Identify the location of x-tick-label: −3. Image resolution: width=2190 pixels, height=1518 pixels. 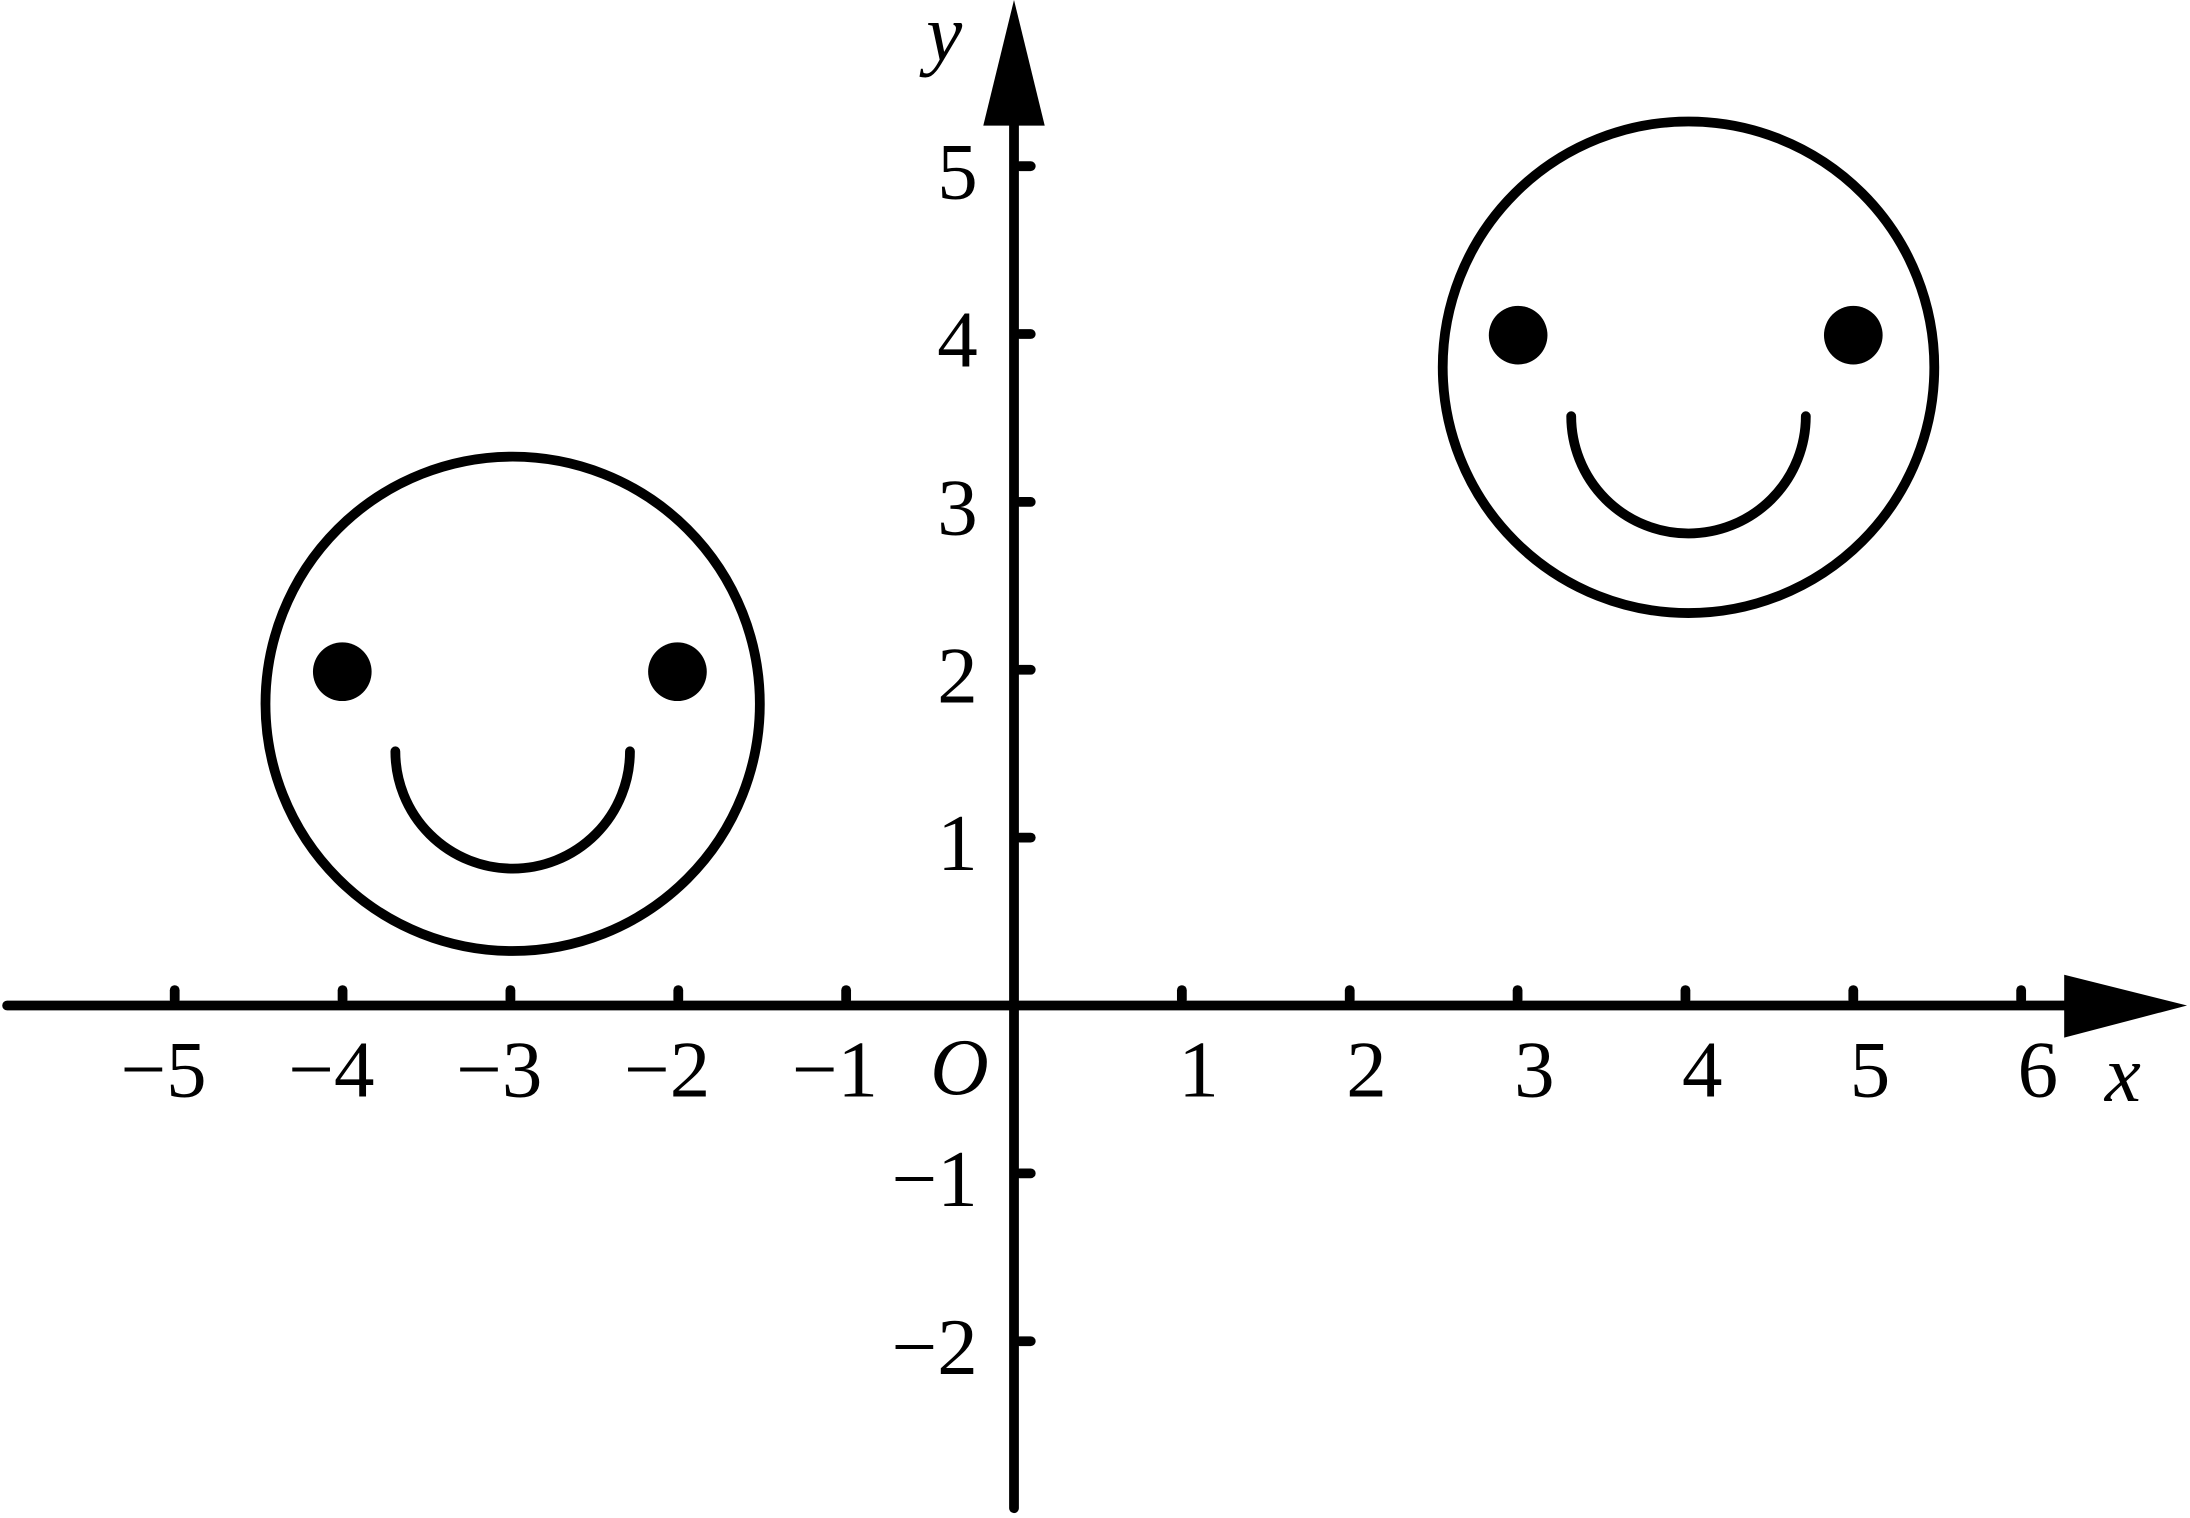
(499, 1070).